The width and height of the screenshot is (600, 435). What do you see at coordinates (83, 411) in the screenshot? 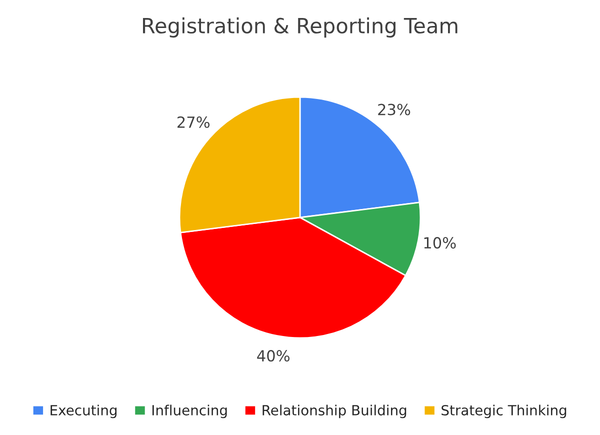
I see `legend-label: Executing` at bounding box center [83, 411].